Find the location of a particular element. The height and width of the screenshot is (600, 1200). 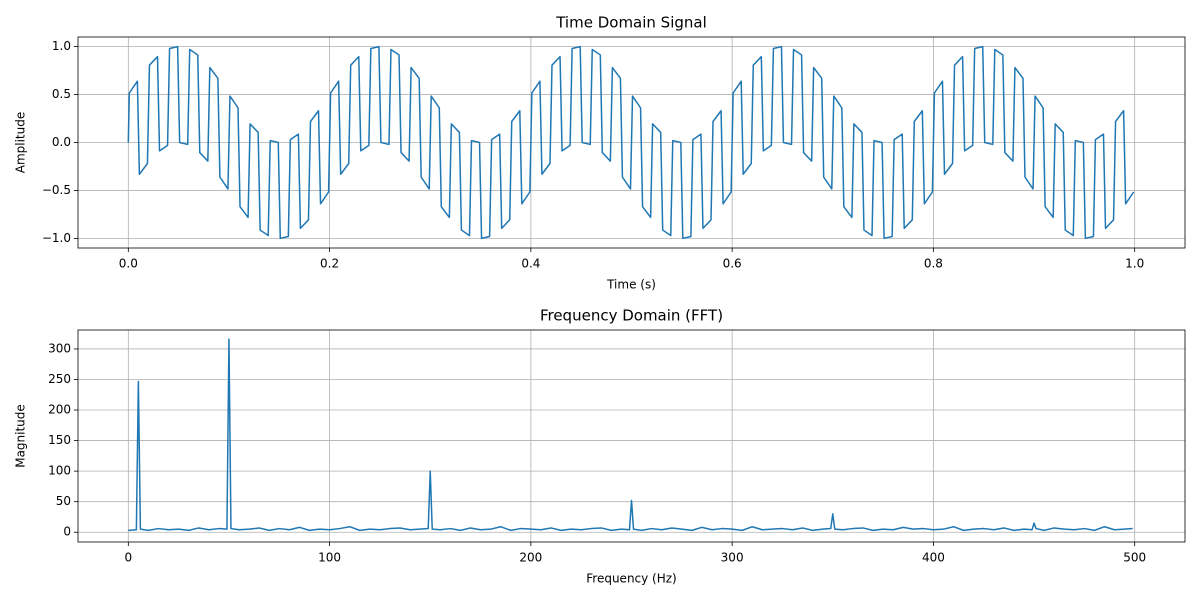

x-tick-label: 400 is located at coordinates (933, 558).